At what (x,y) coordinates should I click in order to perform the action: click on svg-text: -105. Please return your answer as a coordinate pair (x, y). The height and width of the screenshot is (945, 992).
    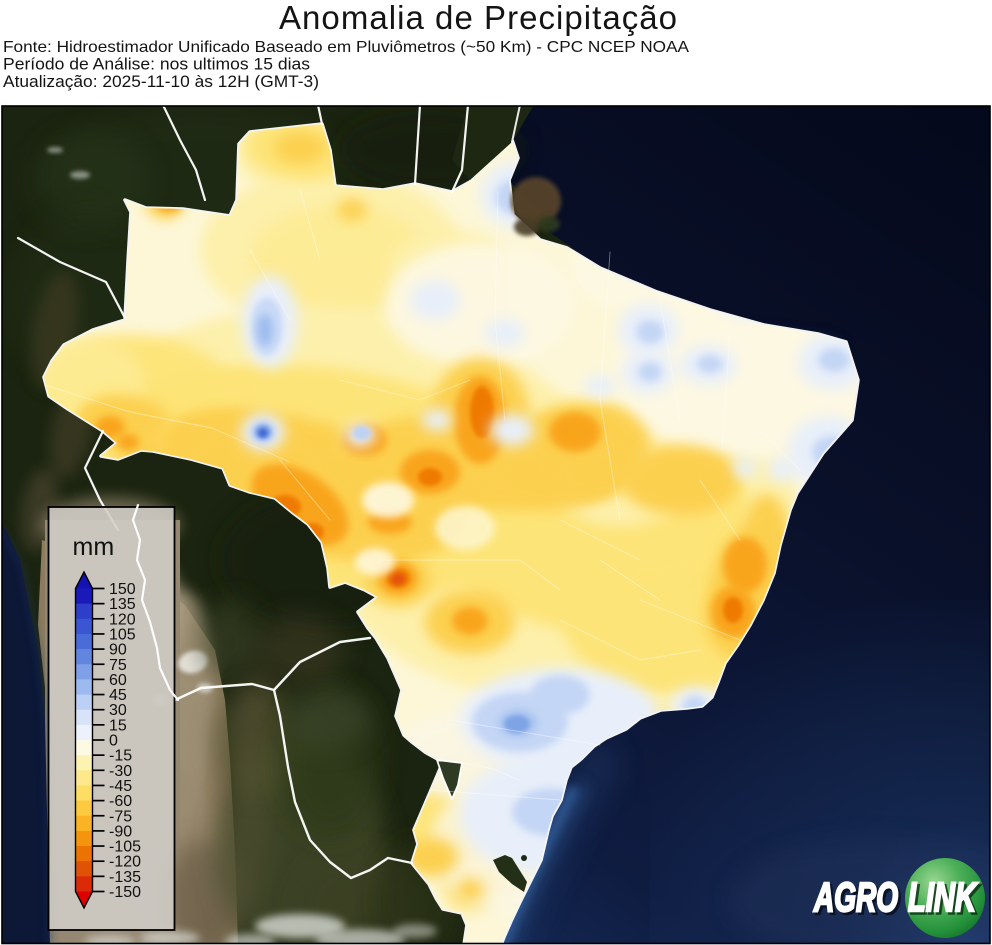
    Looking at the image, I should click on (125, 847).